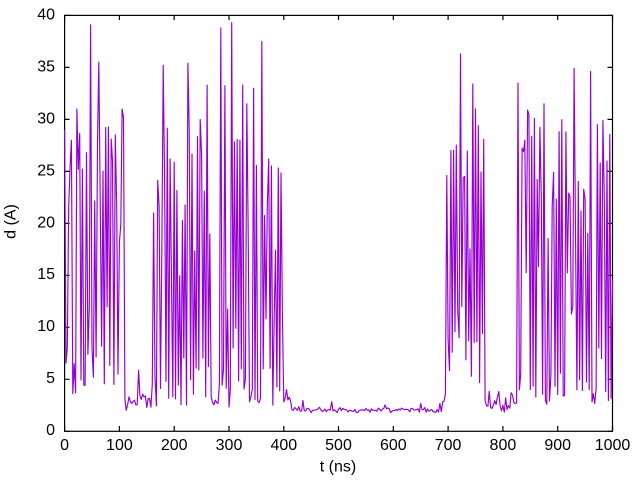  I want to click on svg-text: 40, so click(46, 14).